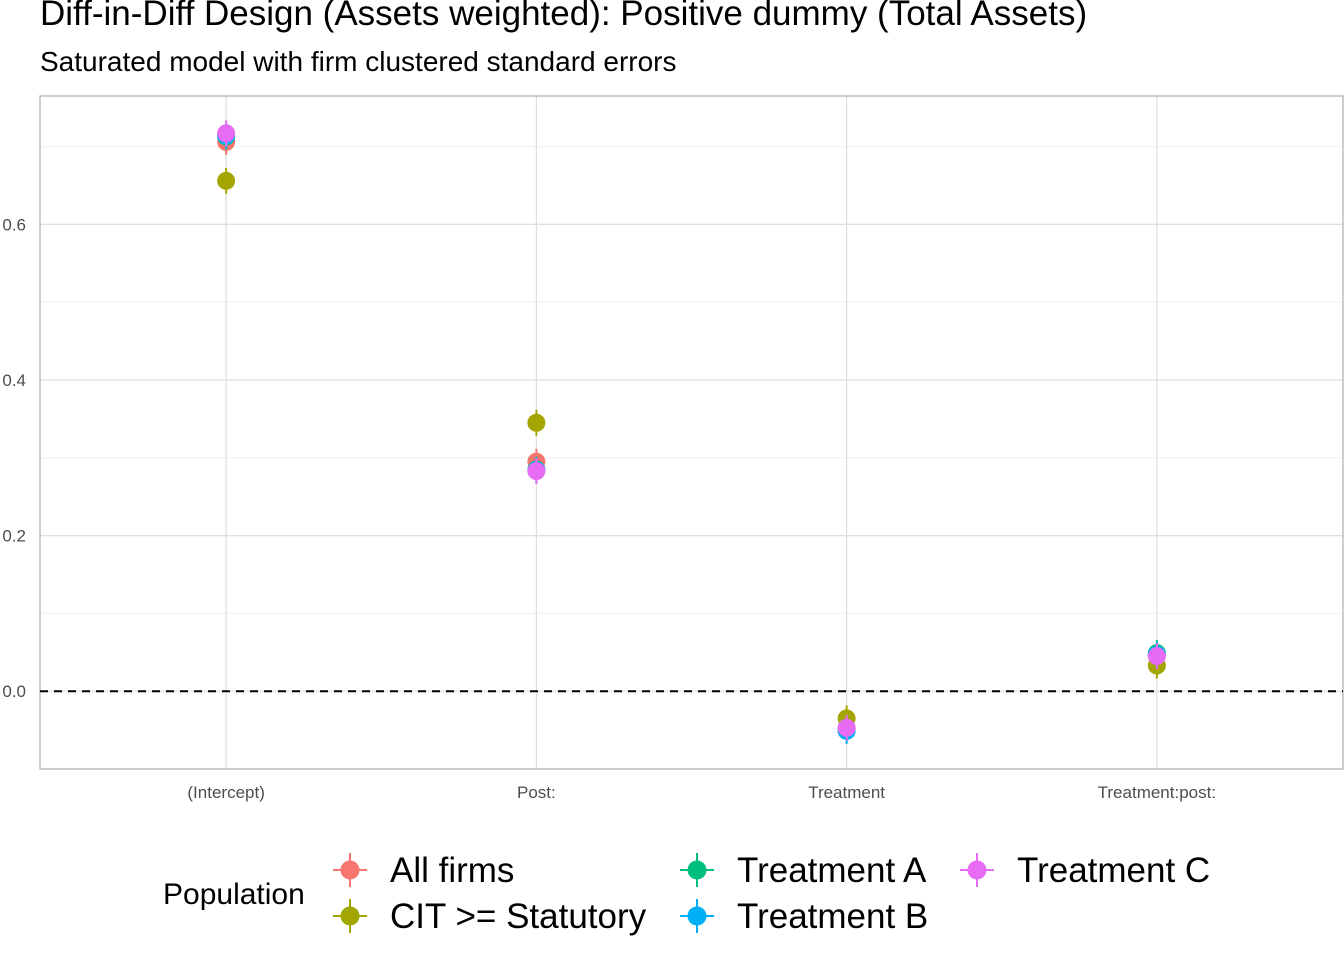 The height and width of the screenshot is (960, 1344). What do you see at coordinates (1113, 870) in the screenshot?
I see `legend-label: Treatment C` at bounding box center [1113, 870].